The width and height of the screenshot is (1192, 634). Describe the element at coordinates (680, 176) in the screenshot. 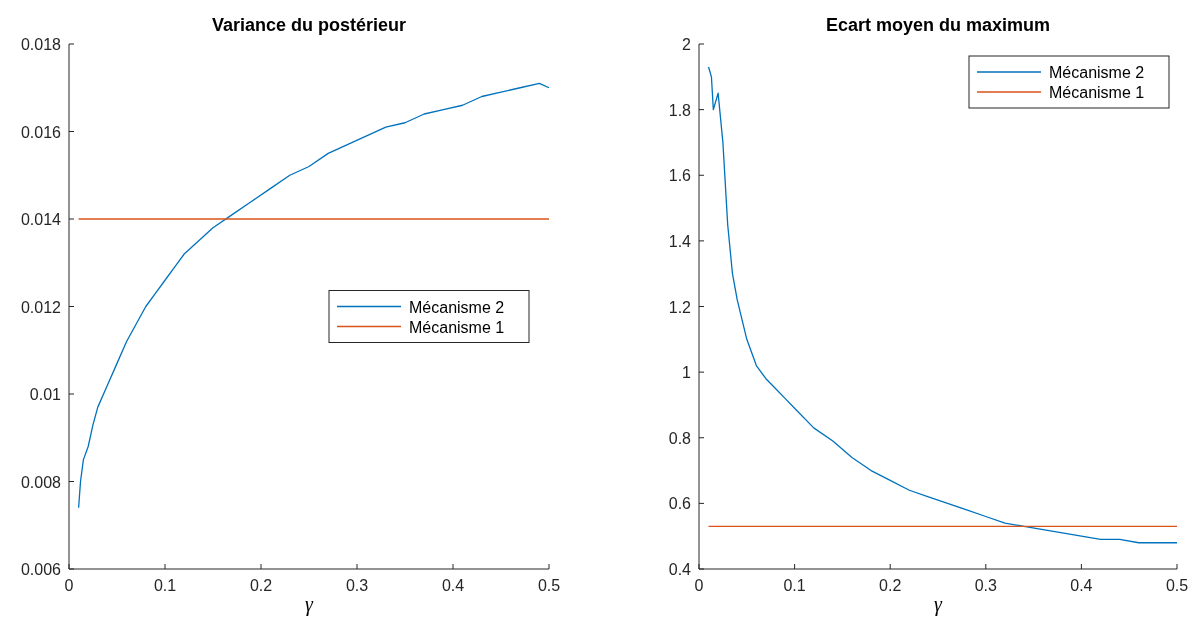

I see `y-tick-label: 1.6` at that location.